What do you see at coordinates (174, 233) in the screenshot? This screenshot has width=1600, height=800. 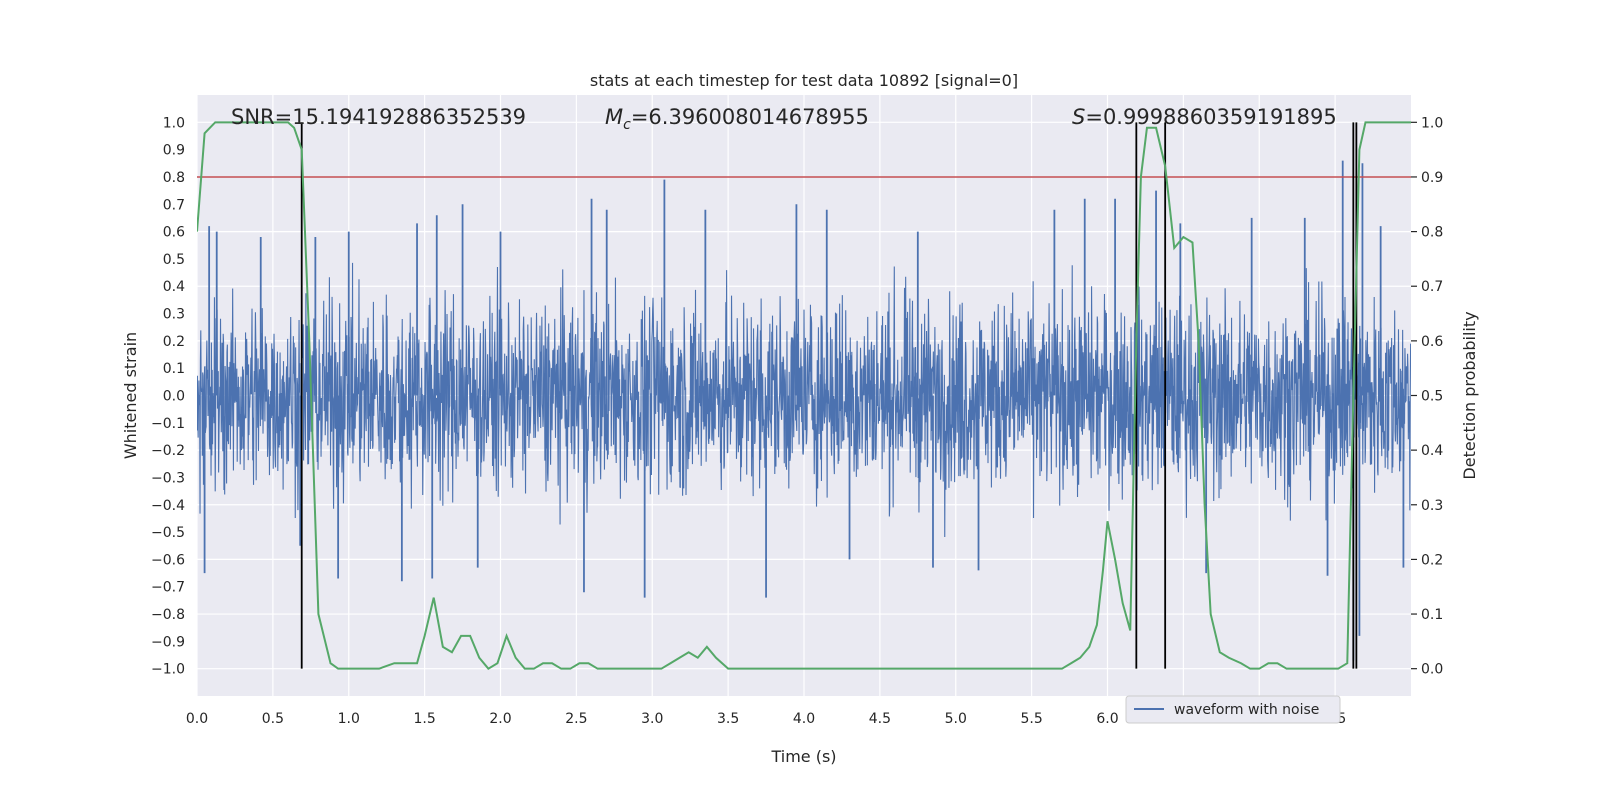 I see `y-tick-label: 0.6` at bounding box center [174, 233].